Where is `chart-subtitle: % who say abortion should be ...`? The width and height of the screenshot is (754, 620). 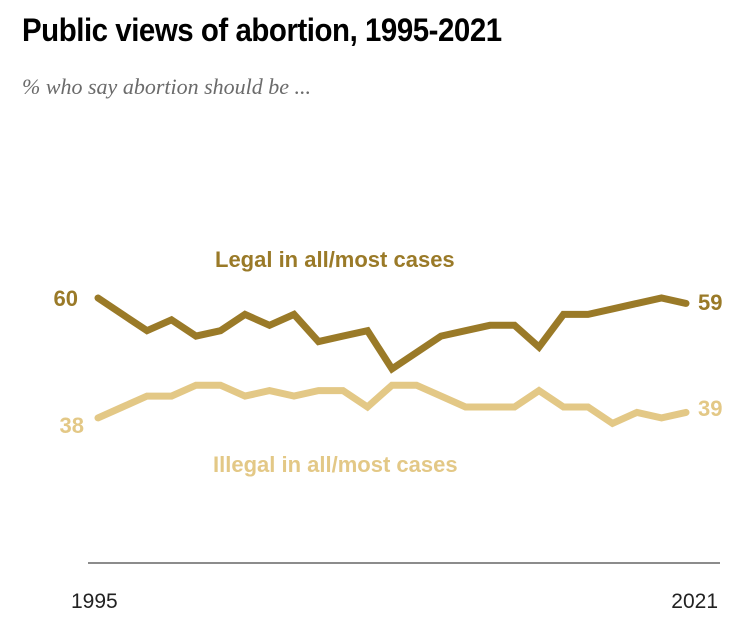
chart-subtitle: % who say abortion should be ... is located at coordinates (167, 86).